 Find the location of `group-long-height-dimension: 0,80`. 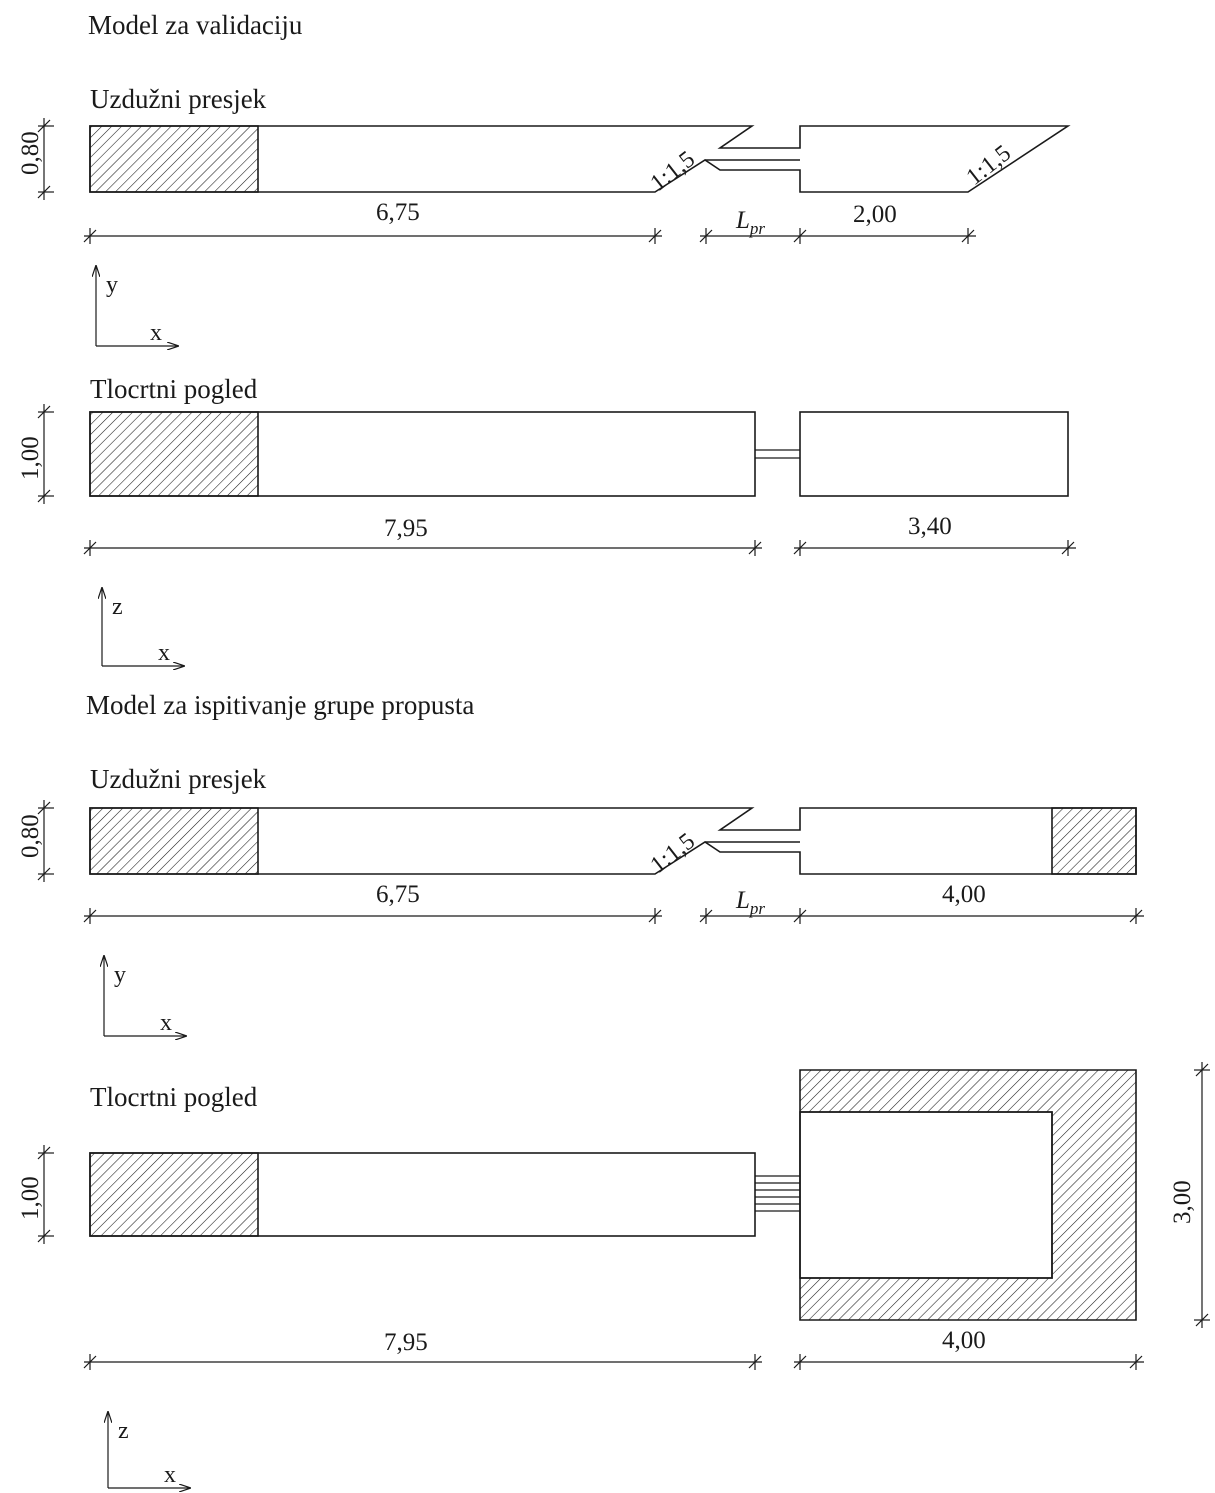

group-long-height-dimension: 0,80 is located at coordinates (35, 841).